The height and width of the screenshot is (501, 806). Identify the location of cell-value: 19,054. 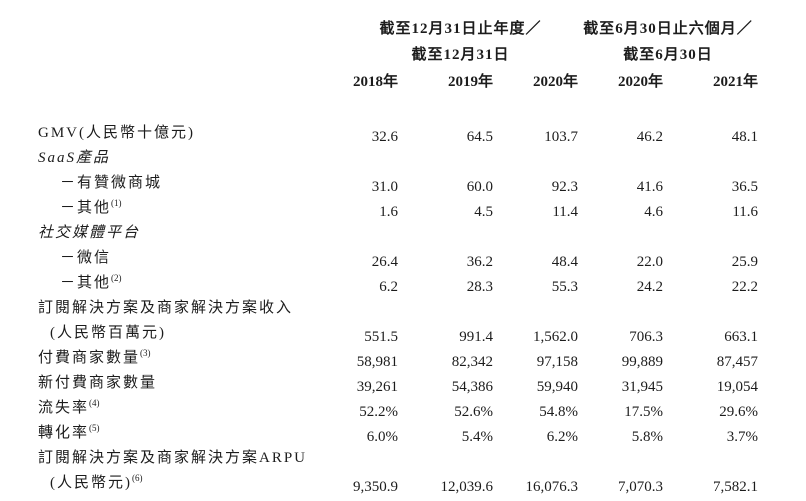
(737, 387).